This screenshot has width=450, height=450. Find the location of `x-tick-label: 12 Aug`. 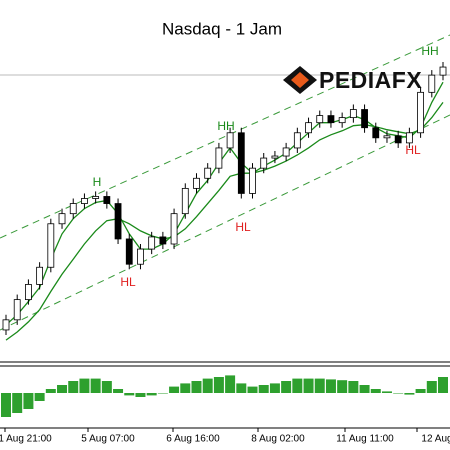

x-tick-label: 12 Aug is located at coordinates (435, 439).